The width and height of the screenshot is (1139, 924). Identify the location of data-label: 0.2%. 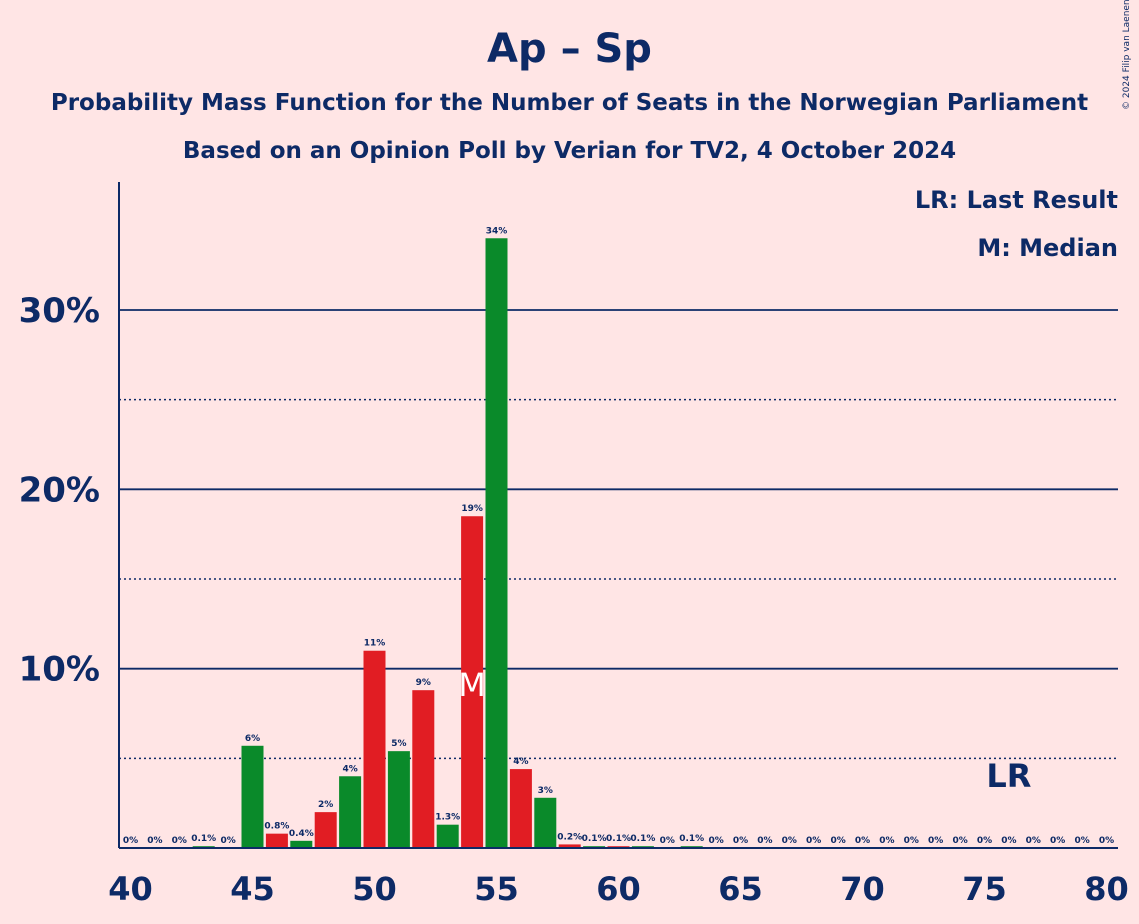
(569, 837).